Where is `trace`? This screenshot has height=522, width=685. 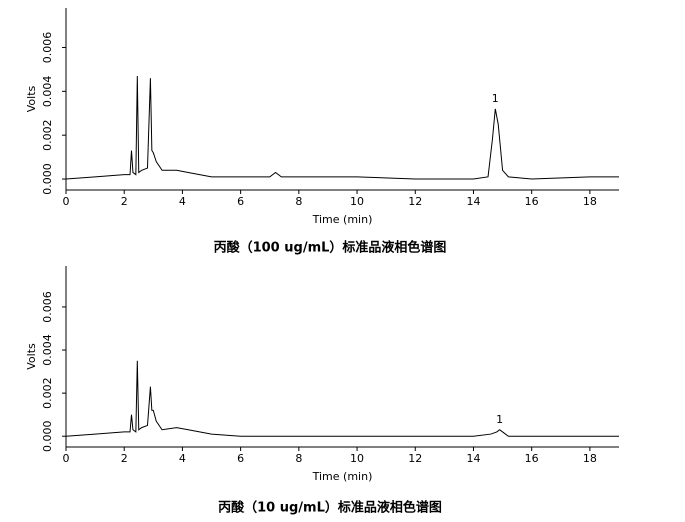 trace is located at coordinates (342, 398).